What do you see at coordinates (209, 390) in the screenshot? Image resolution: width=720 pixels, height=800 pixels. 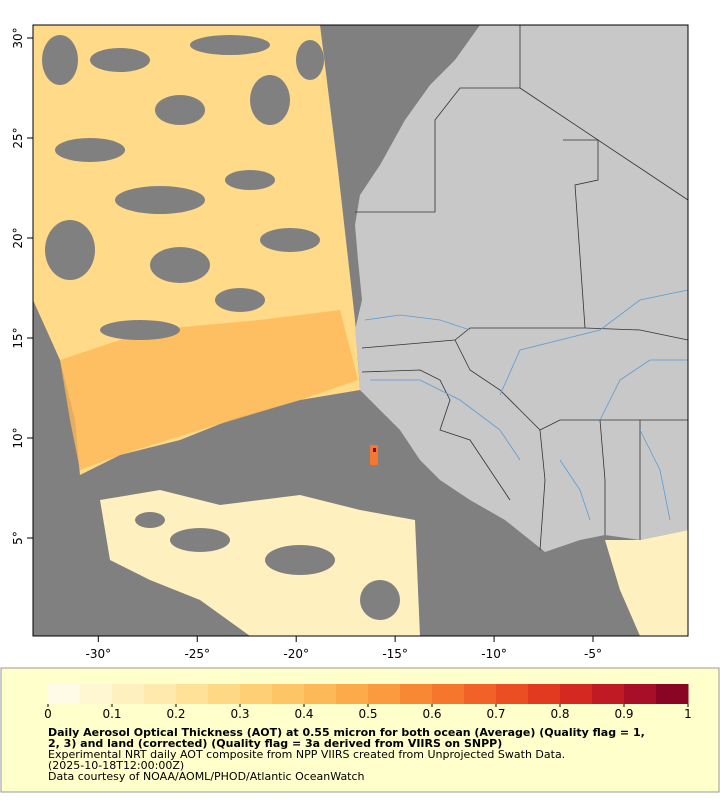 I see `aerosol-swath-dense` at bounding box center [209, 390].